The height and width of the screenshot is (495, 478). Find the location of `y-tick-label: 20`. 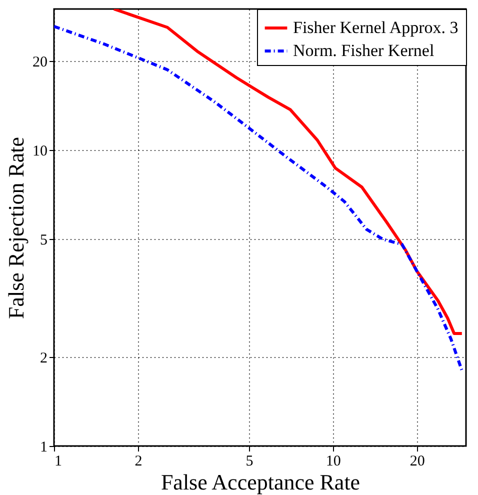

y-tick-label: 20 is located at coordinates (40, 62).